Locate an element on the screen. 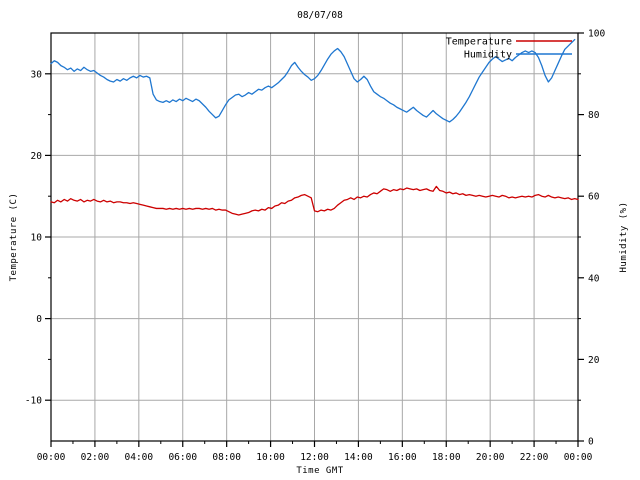  legend-label-humidity: Humidity is located at coordinates (488, 55).